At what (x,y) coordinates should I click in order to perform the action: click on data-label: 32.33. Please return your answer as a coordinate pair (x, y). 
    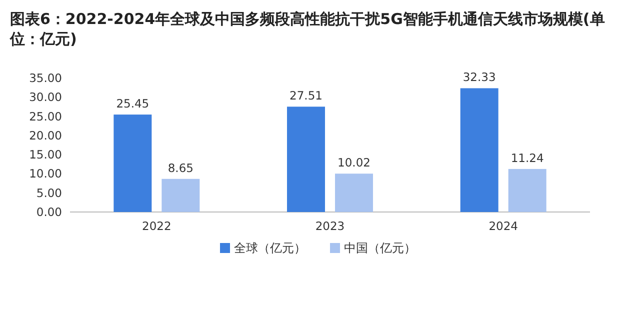
    Looking at the image, I should click on (479, 77).